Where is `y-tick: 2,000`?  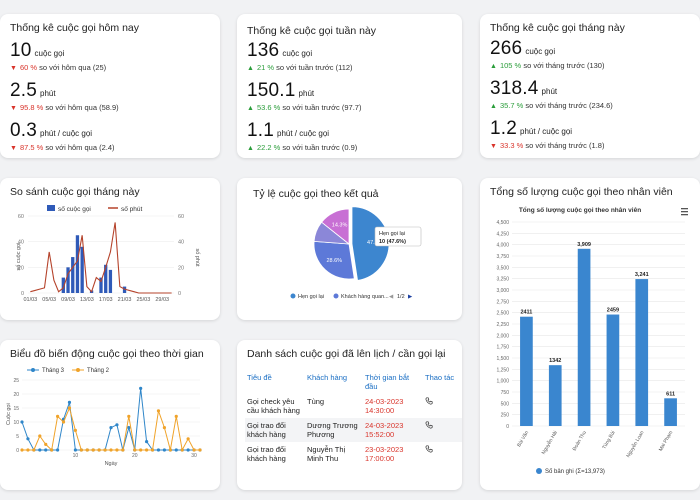
y-tick: 2,000 is located at coordinates (502, 336).